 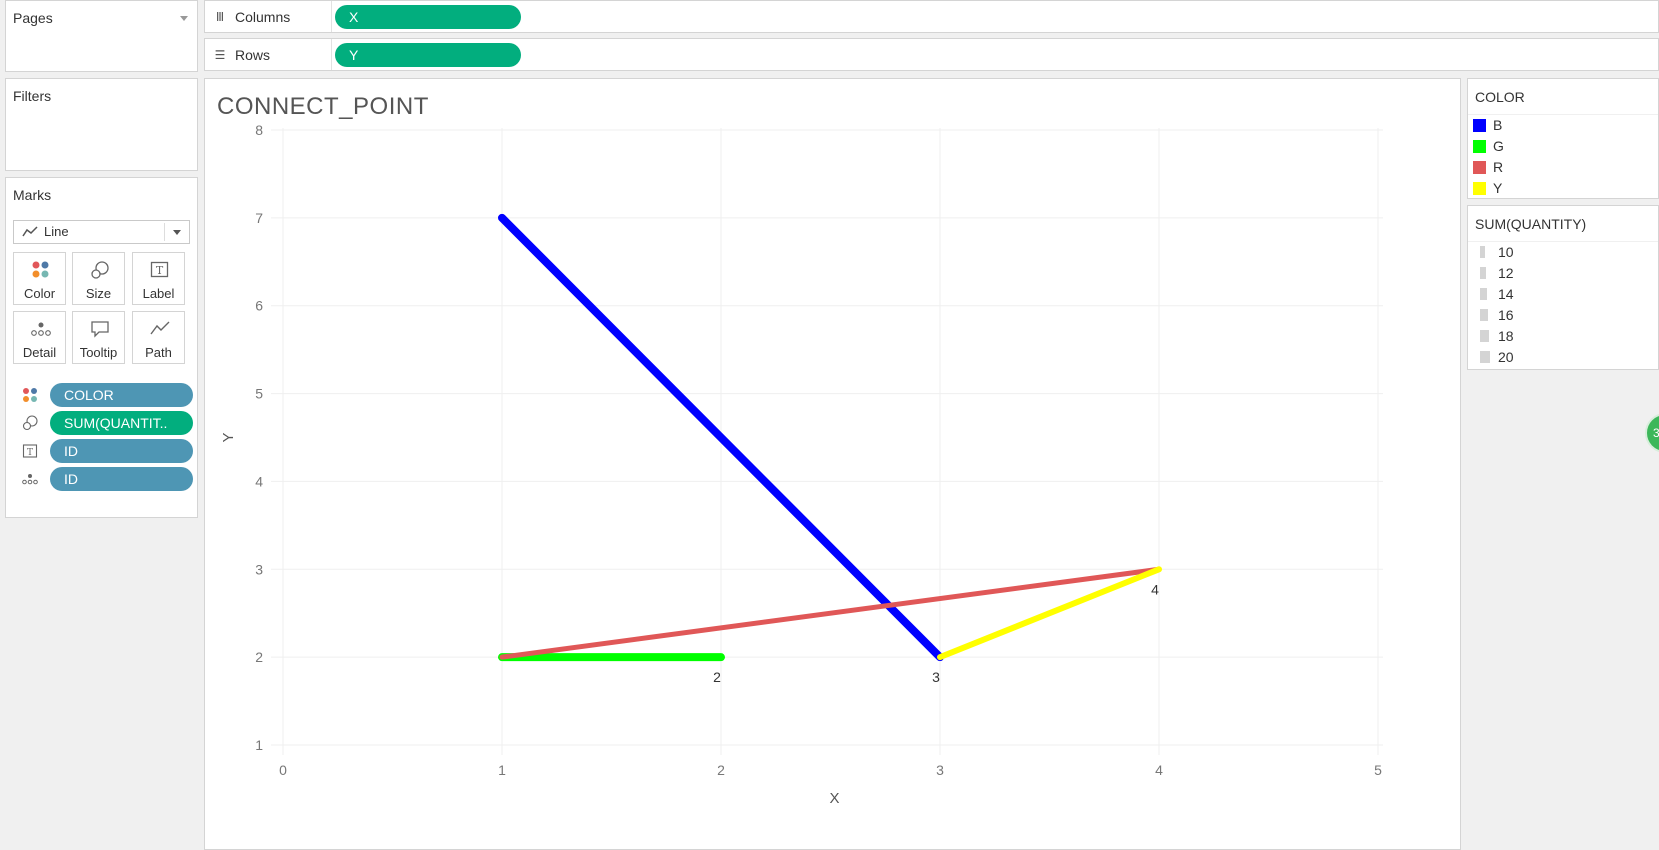 I want to click on x-tick-label: 4, so click(x=1159, y=770).